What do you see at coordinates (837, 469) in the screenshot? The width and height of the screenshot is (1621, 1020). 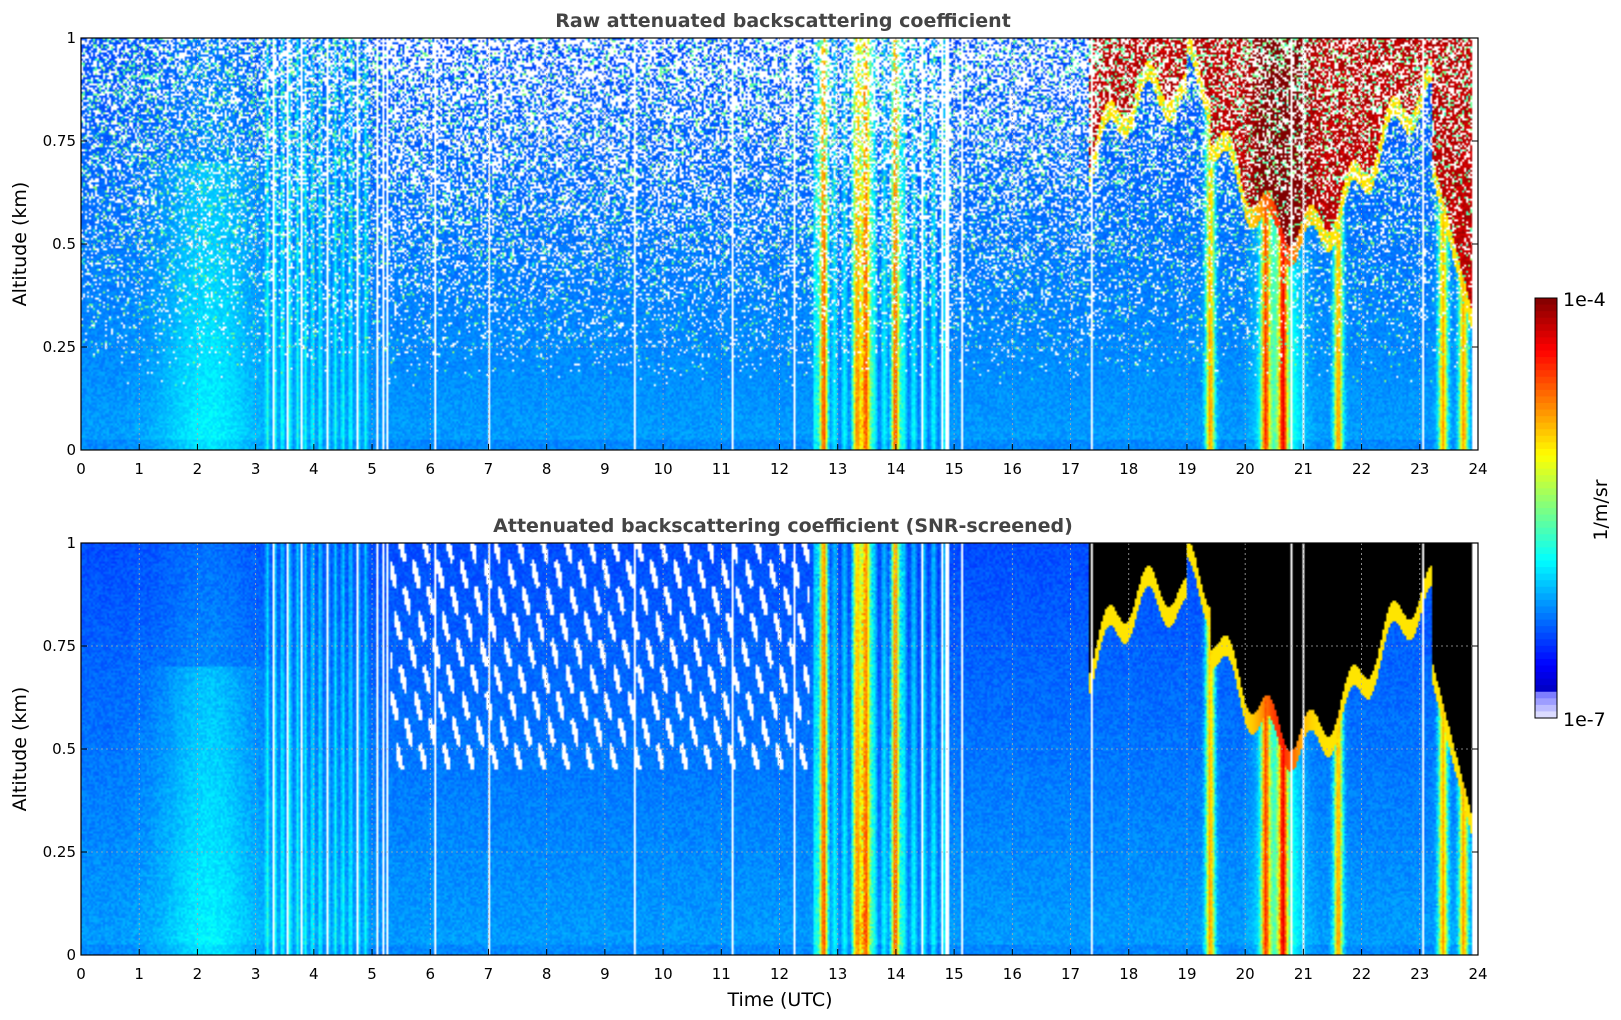 I see `x-tick-label: 13` at bounding box center [837, 469].